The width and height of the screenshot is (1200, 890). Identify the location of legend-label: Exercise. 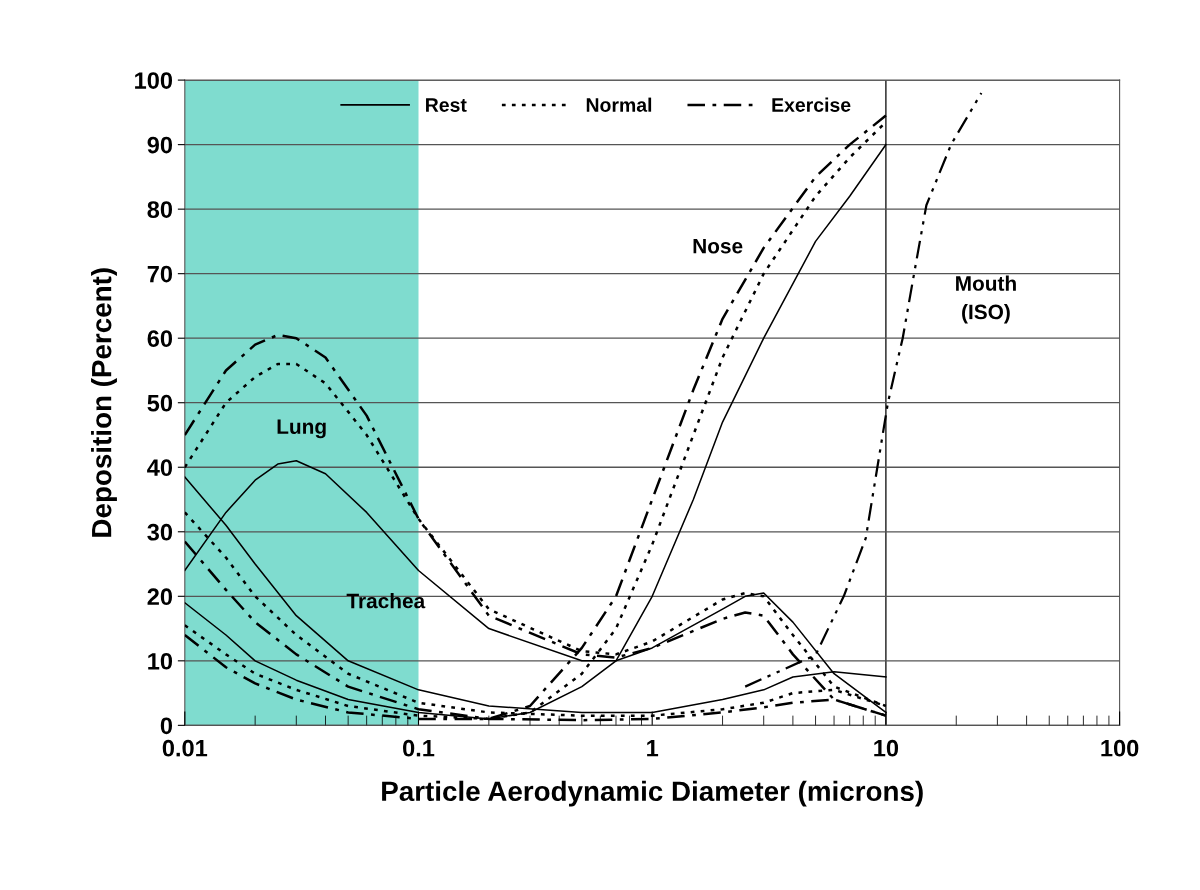
(811, 104).